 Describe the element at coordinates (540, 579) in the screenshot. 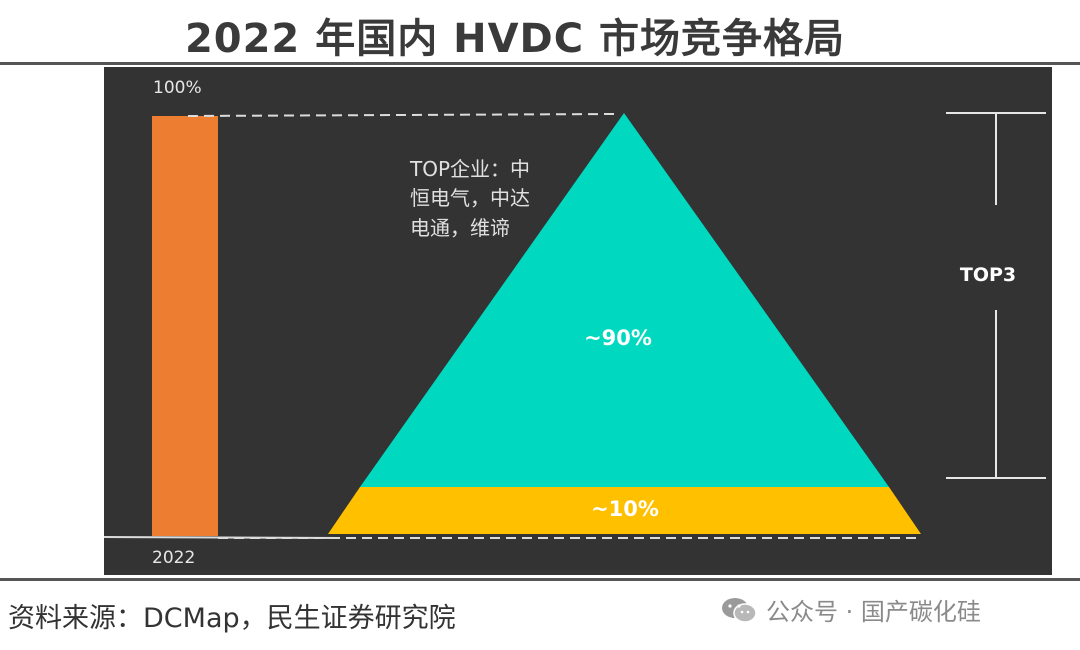

I see `source-divider` at that location.